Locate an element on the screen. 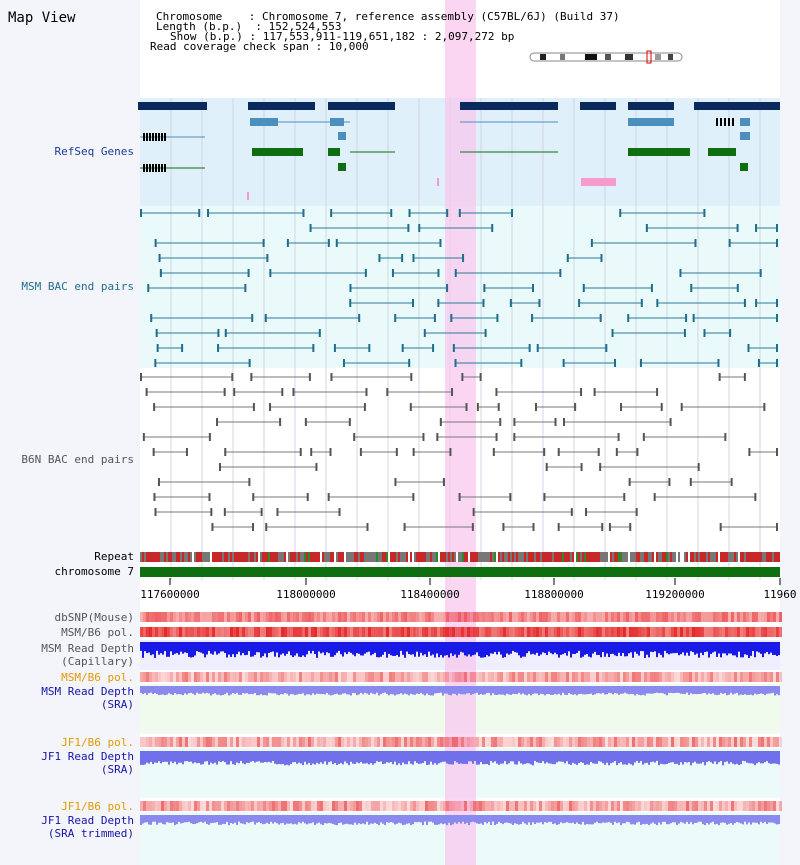 The height and width of the screenshot is (865, 800). ideogram-band is located at coordinates (658, 57).